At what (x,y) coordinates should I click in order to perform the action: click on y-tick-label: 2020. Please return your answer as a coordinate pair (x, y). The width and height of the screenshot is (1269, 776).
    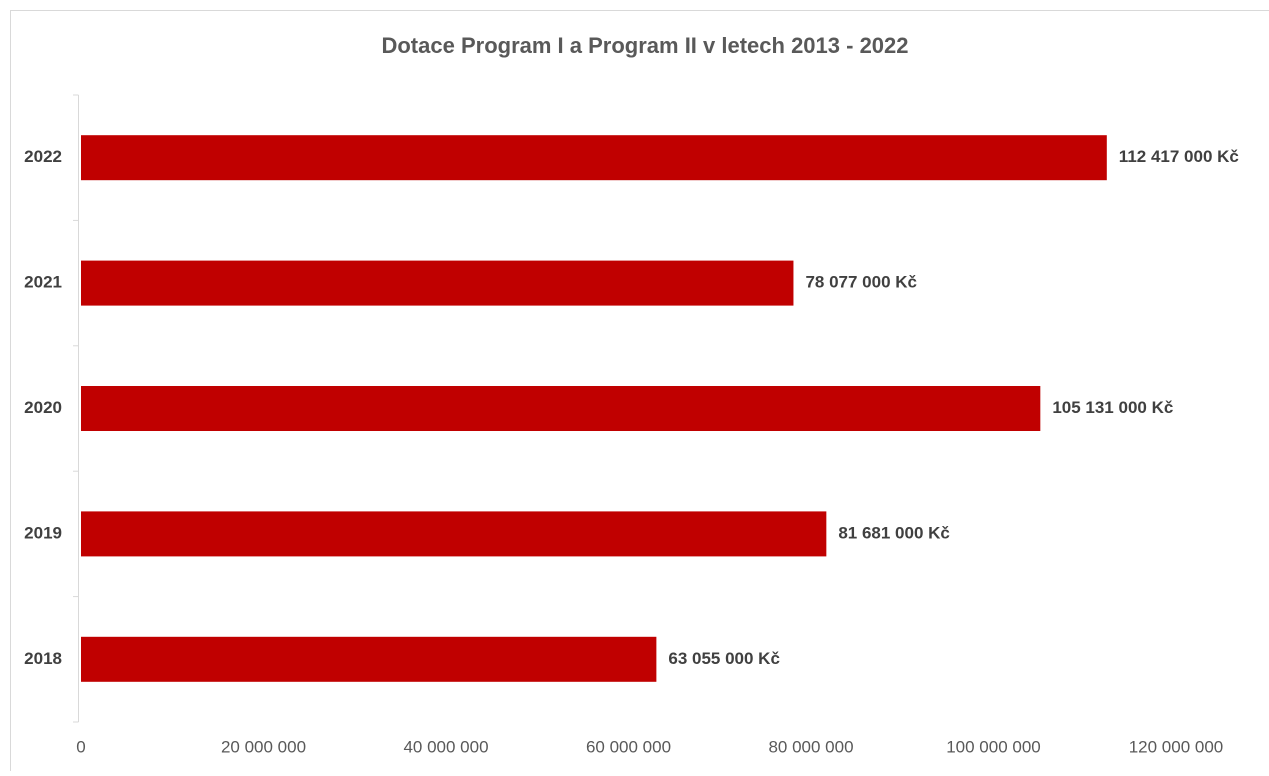
    Looking at the image, I should click on (43, 407).